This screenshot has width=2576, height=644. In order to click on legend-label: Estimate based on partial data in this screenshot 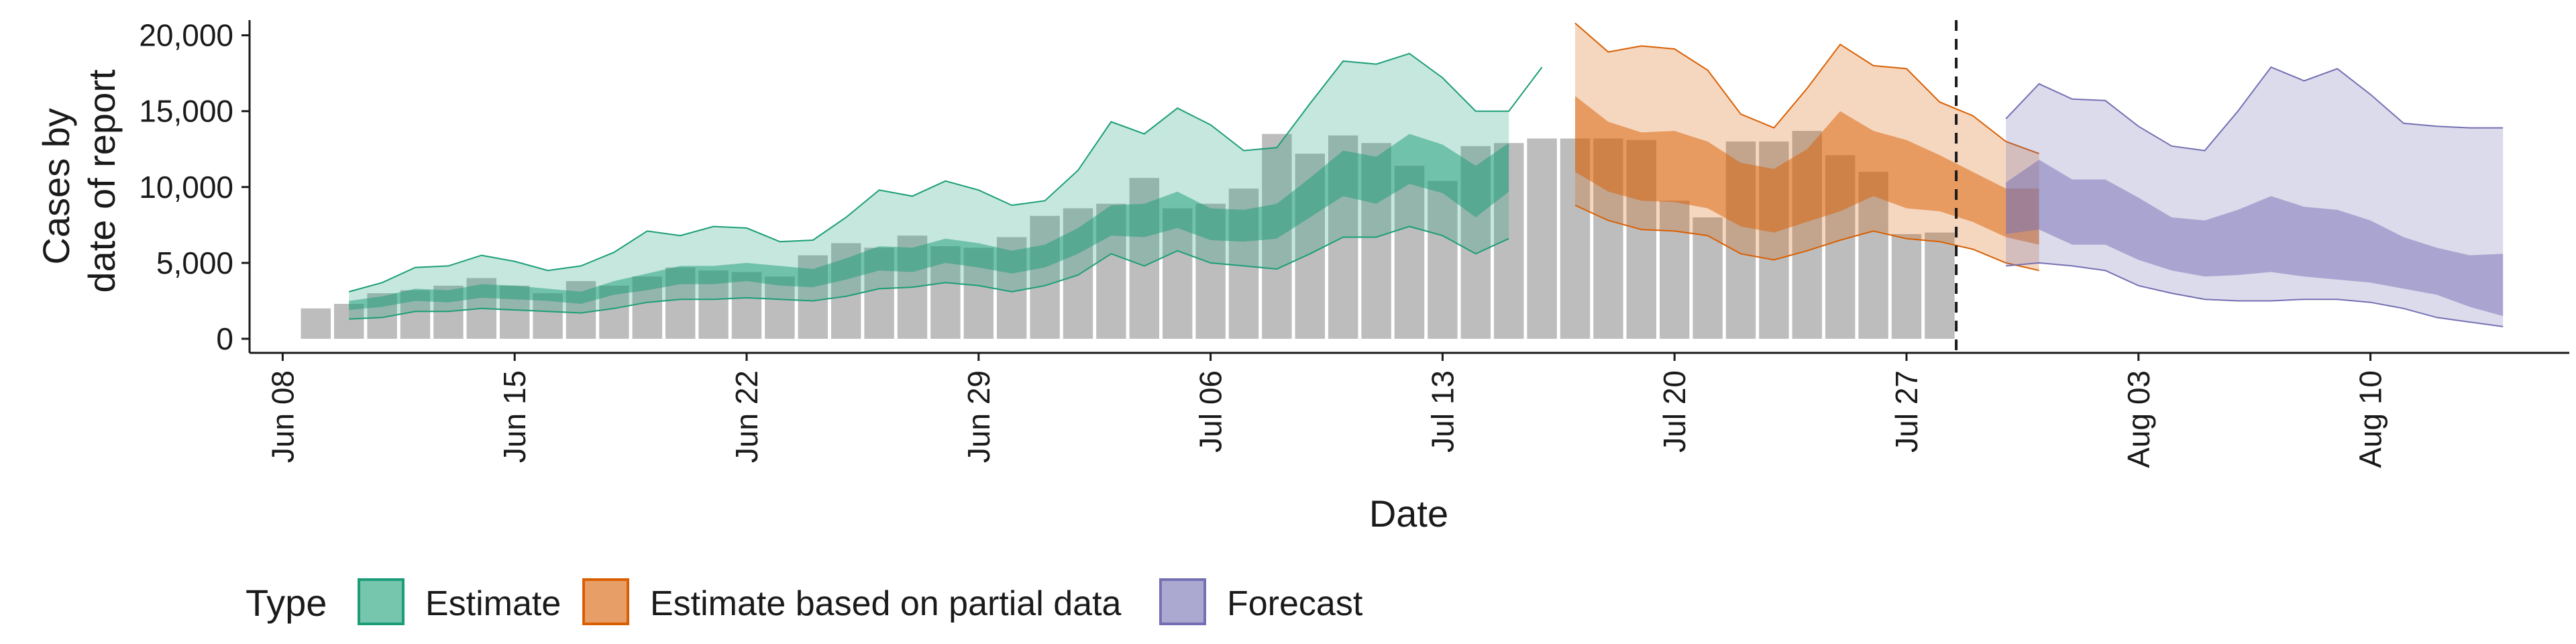, I will do `click(886, 603)`.